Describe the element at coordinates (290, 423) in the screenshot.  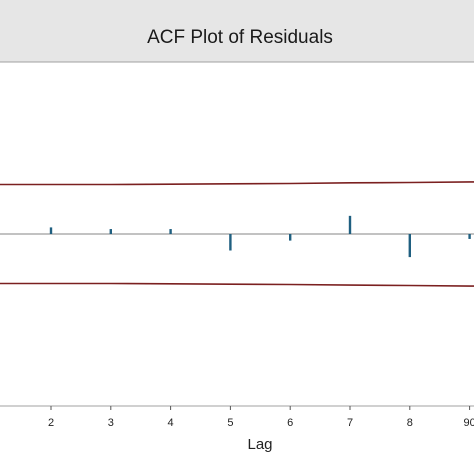
I see `x-tick-label-6: 6` at that location.